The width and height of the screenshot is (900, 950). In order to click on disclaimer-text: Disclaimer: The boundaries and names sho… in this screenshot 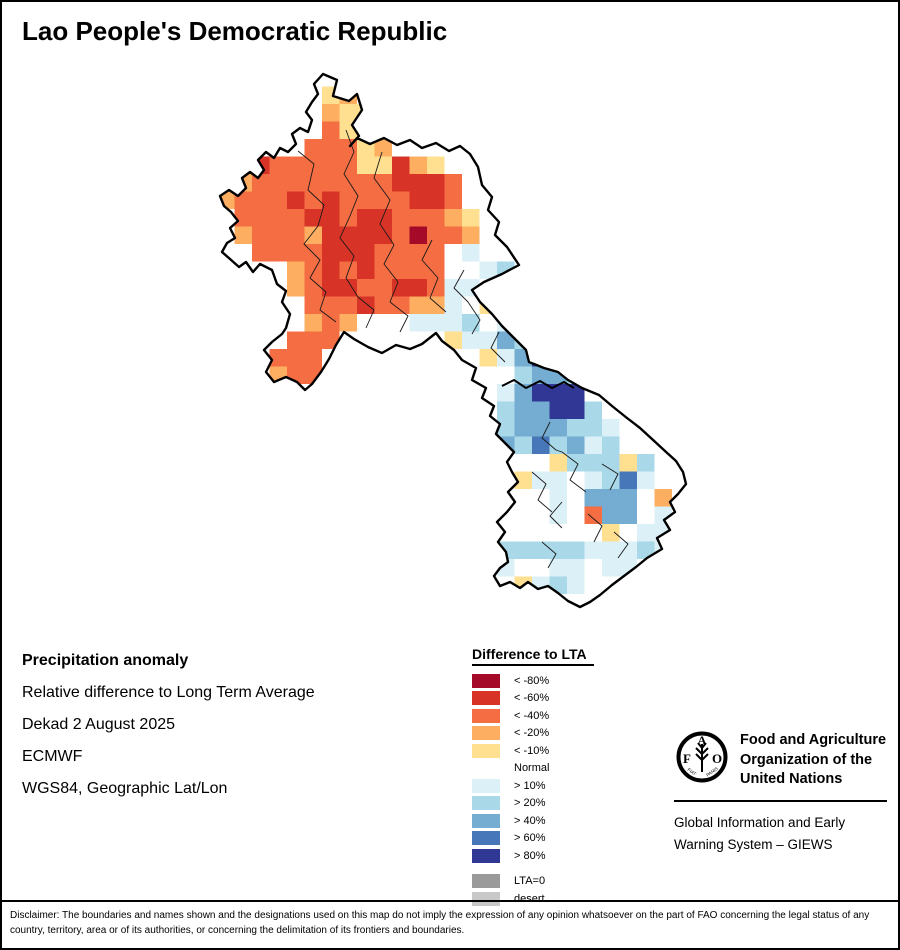, I will do `click(450, 919)`.